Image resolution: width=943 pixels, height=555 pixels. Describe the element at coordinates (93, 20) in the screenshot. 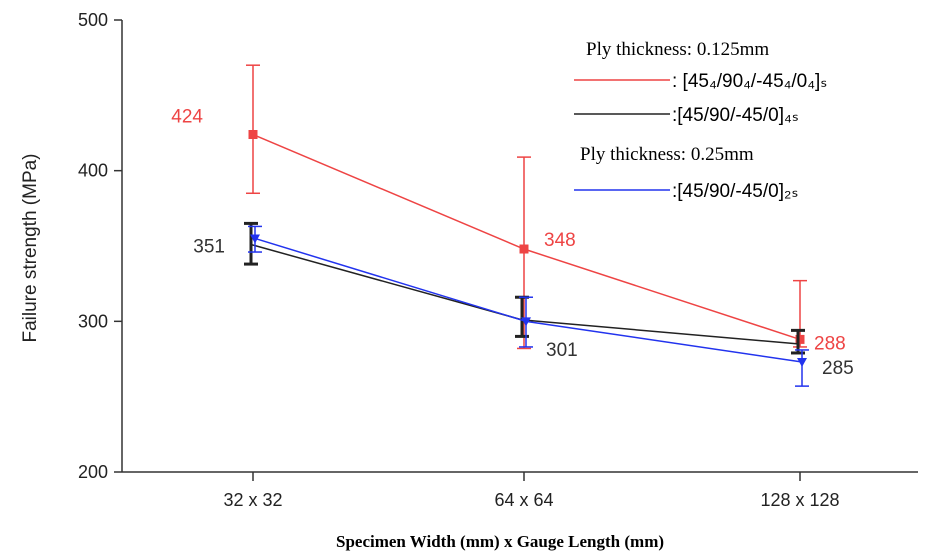

I see `y-tick-label: 500` at that location.